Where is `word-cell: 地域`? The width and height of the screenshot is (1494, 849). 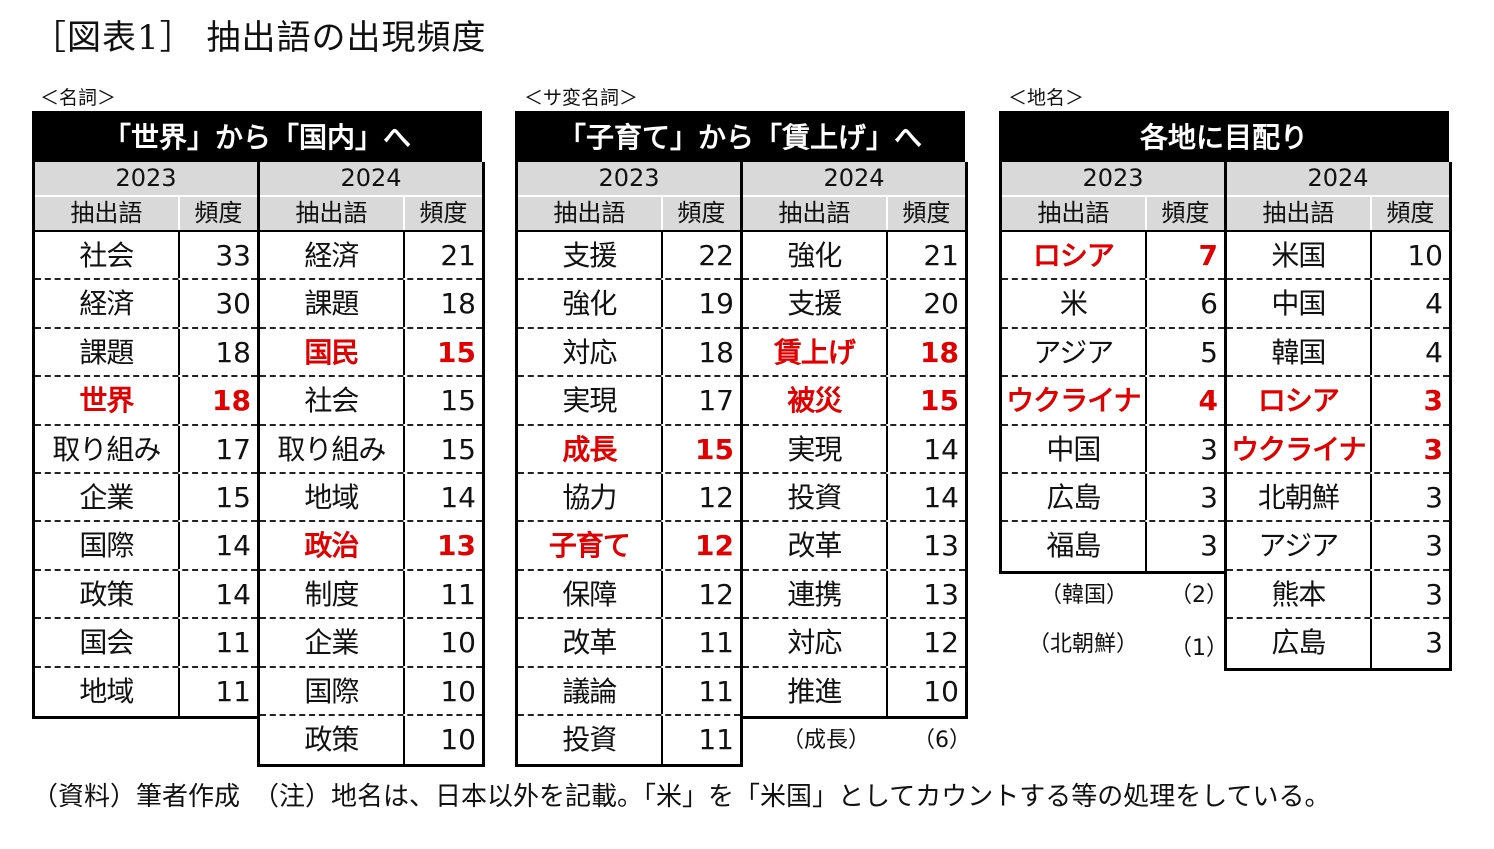
word-cell: 地域 is located at coordinates (107, 691).